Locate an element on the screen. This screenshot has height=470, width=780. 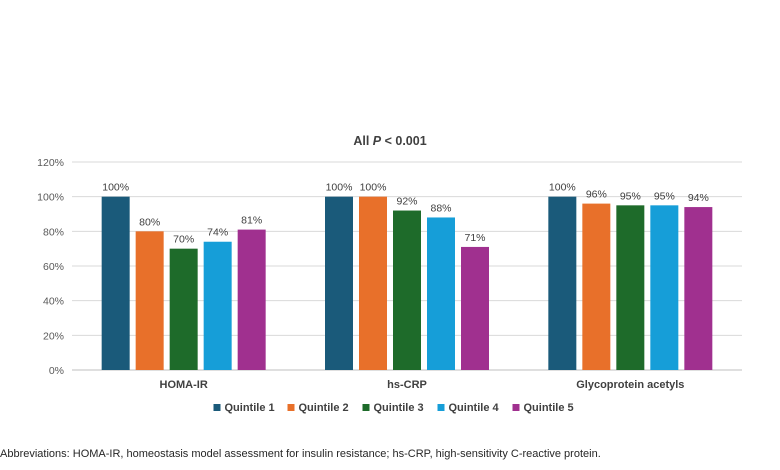
y-tick-label: 60% is located at coordinates (53, 267).